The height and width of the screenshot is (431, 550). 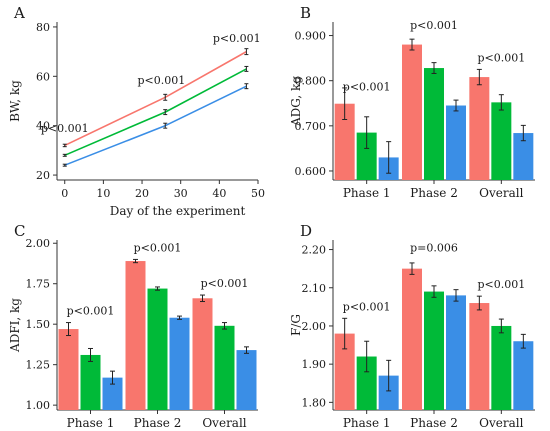 I want to click on y-tick-label: 1.25, so click(x=38, y=365).